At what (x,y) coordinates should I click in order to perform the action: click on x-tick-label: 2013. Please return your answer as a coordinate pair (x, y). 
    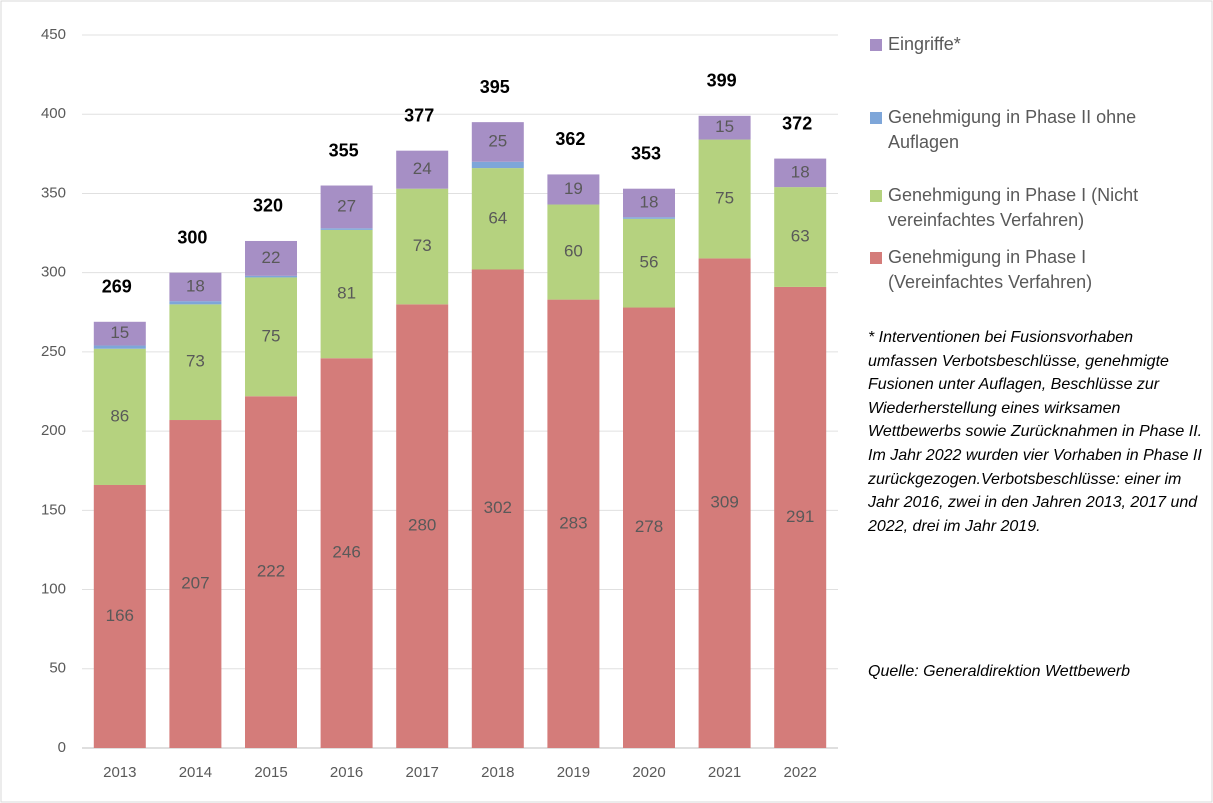
    Looking at the image, I should click on (119, 772).